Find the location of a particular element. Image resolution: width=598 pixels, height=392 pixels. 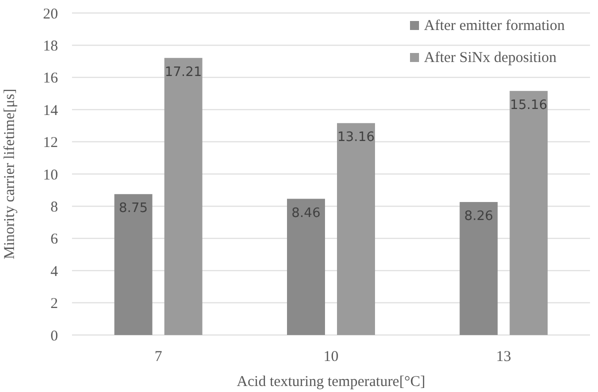

y-tick-label: 2 is located at coordinates (54, 304).